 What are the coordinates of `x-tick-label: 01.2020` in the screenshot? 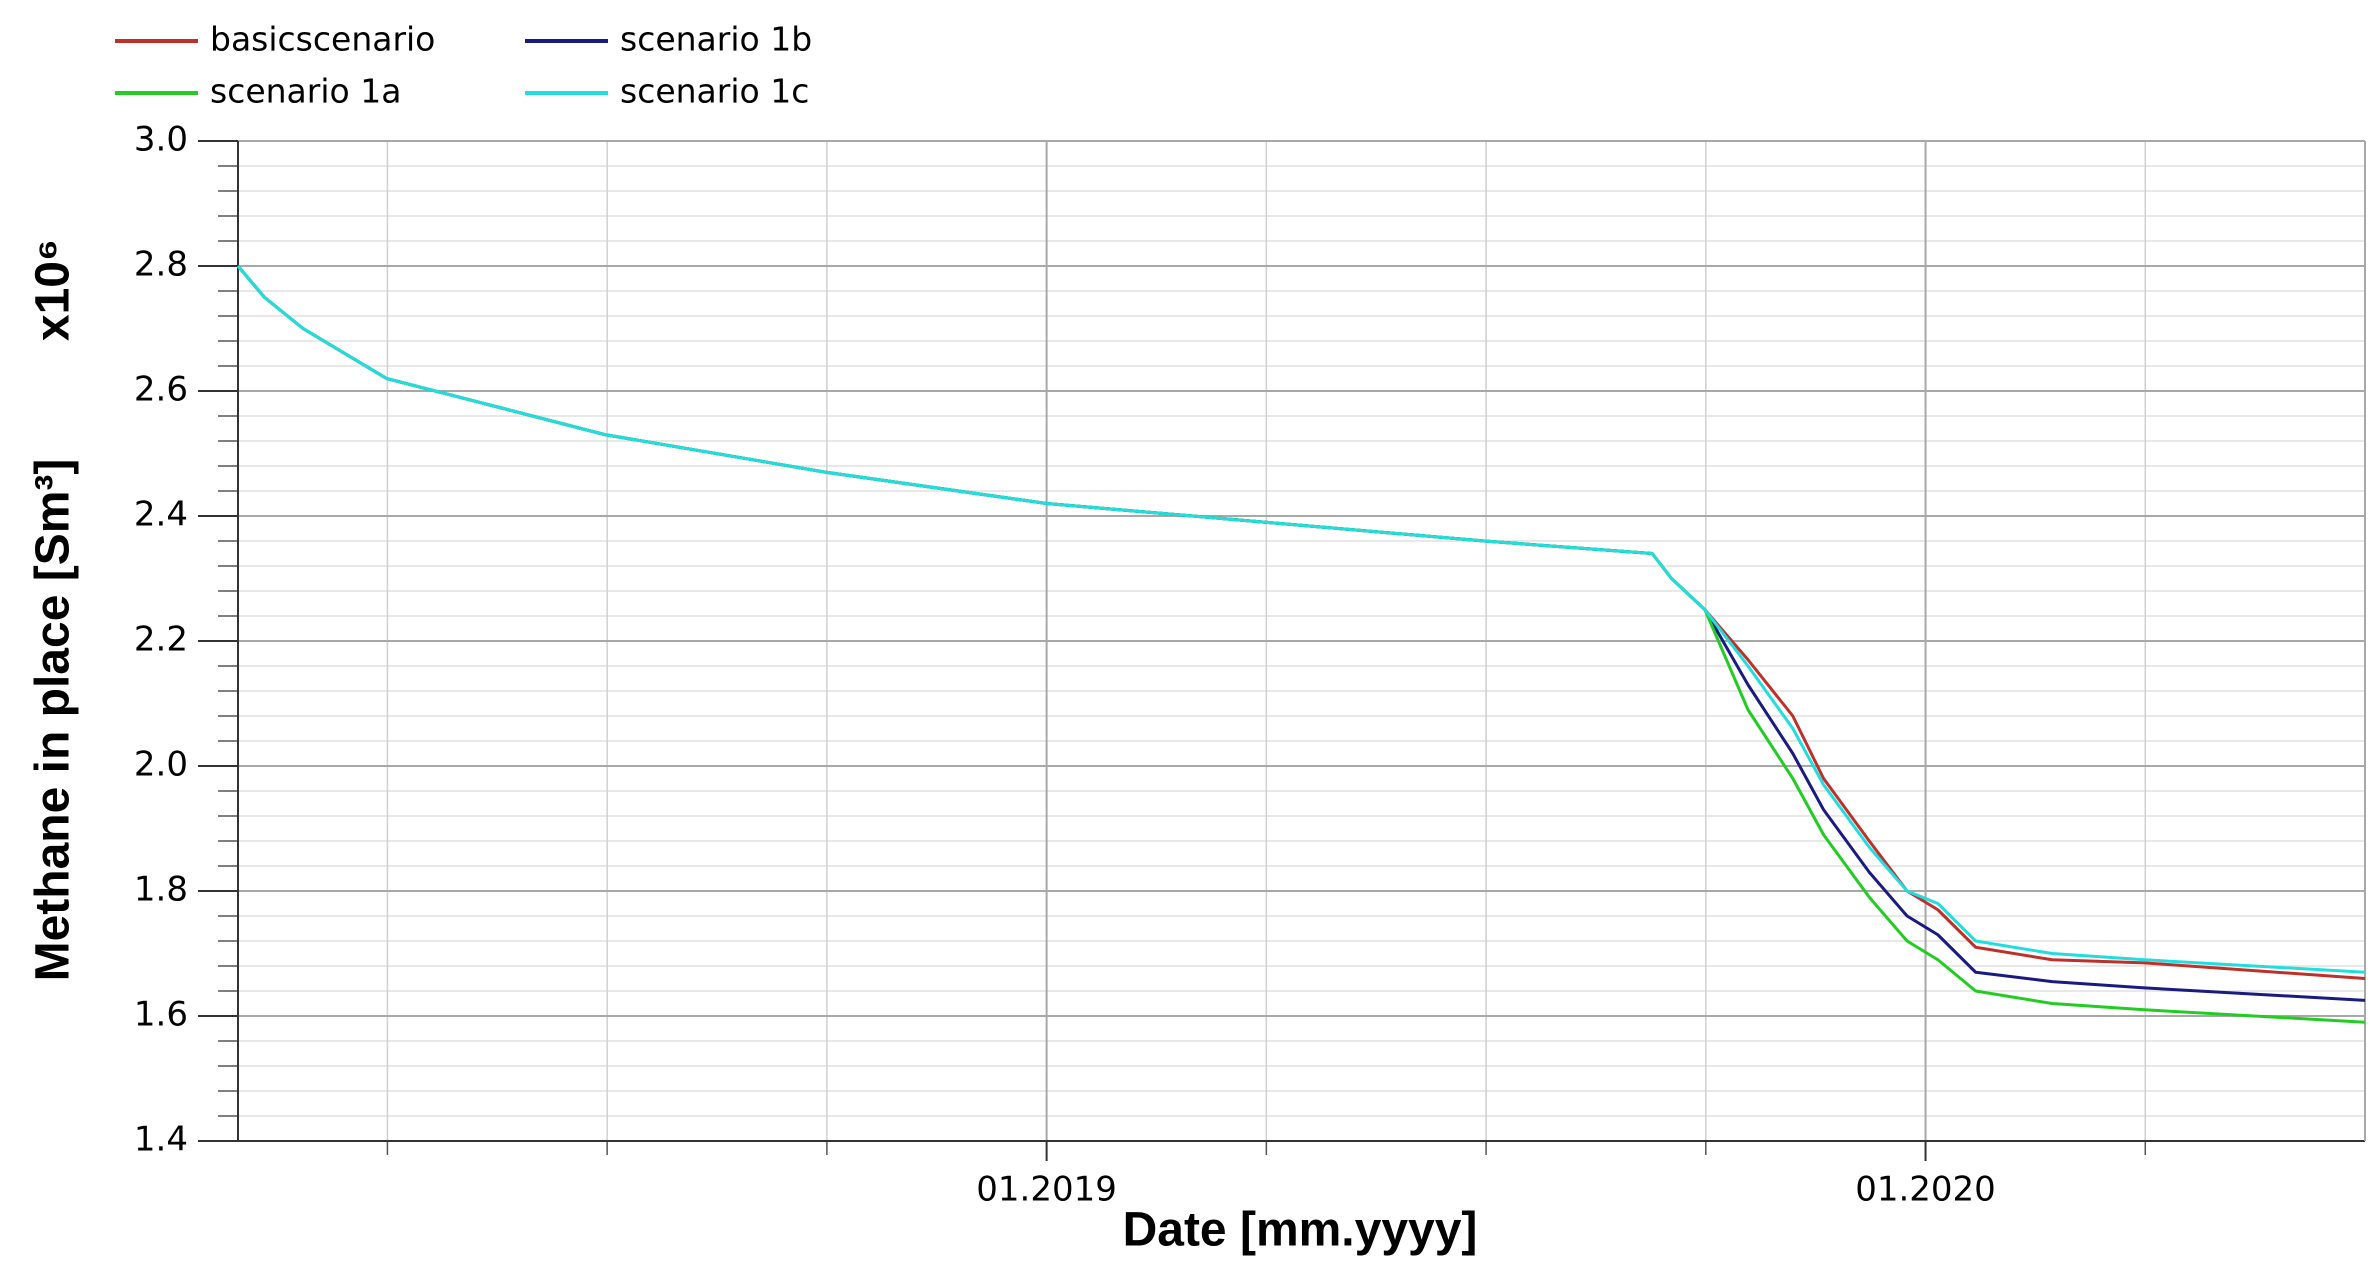 It's located at (1925, 1190).